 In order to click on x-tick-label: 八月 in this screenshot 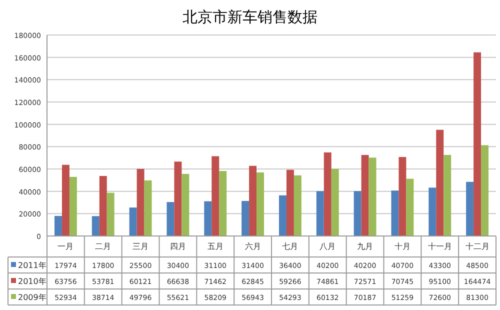, I will do `click(328, 246)`.